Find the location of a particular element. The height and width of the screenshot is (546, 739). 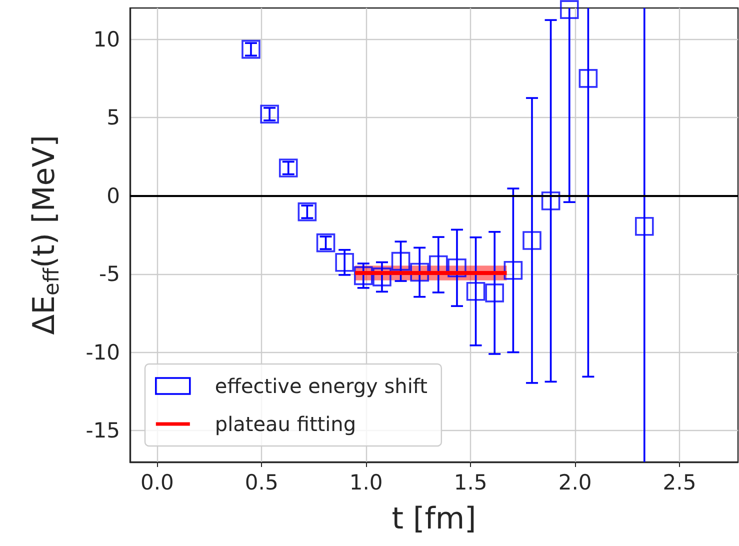

y-axis-title: ΔEeff(t) [MeV] is located at coordinates (45, 235).